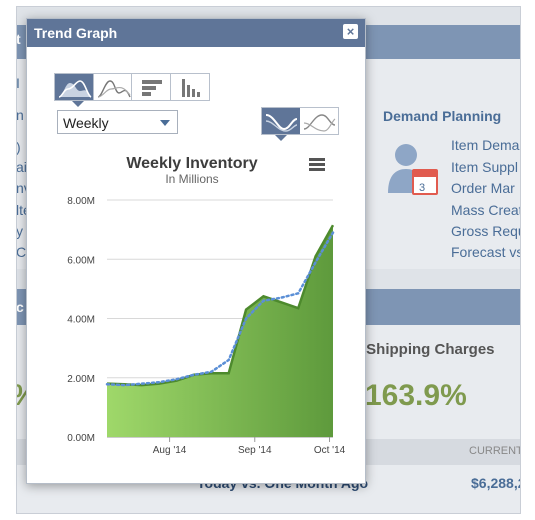 Image resolution: width=535 pixels, height=520 pixels. I want to click on section2-fragment: c, so click(20, 307).